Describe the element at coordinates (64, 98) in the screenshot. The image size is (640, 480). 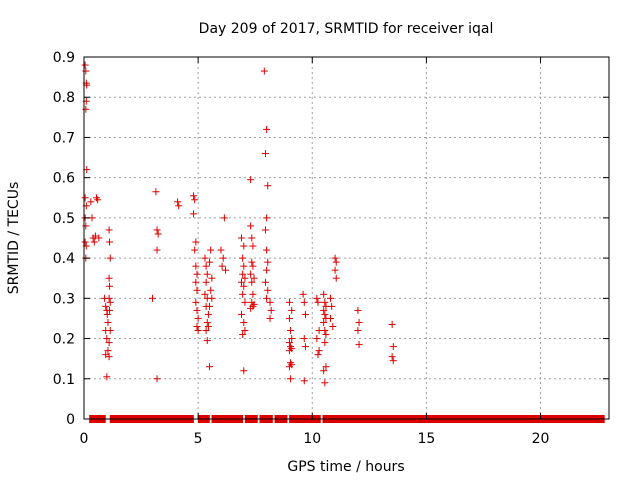
I see `y-tick-label: 0.8` at that location.